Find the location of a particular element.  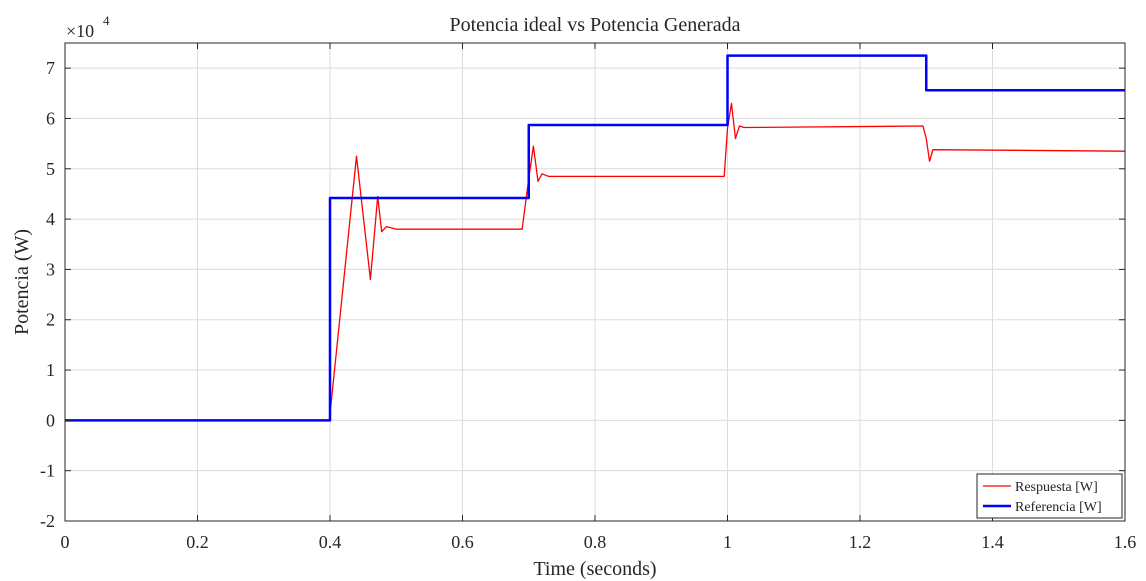

x-tick-label: 0.2 is located at coordinates (197, 542).